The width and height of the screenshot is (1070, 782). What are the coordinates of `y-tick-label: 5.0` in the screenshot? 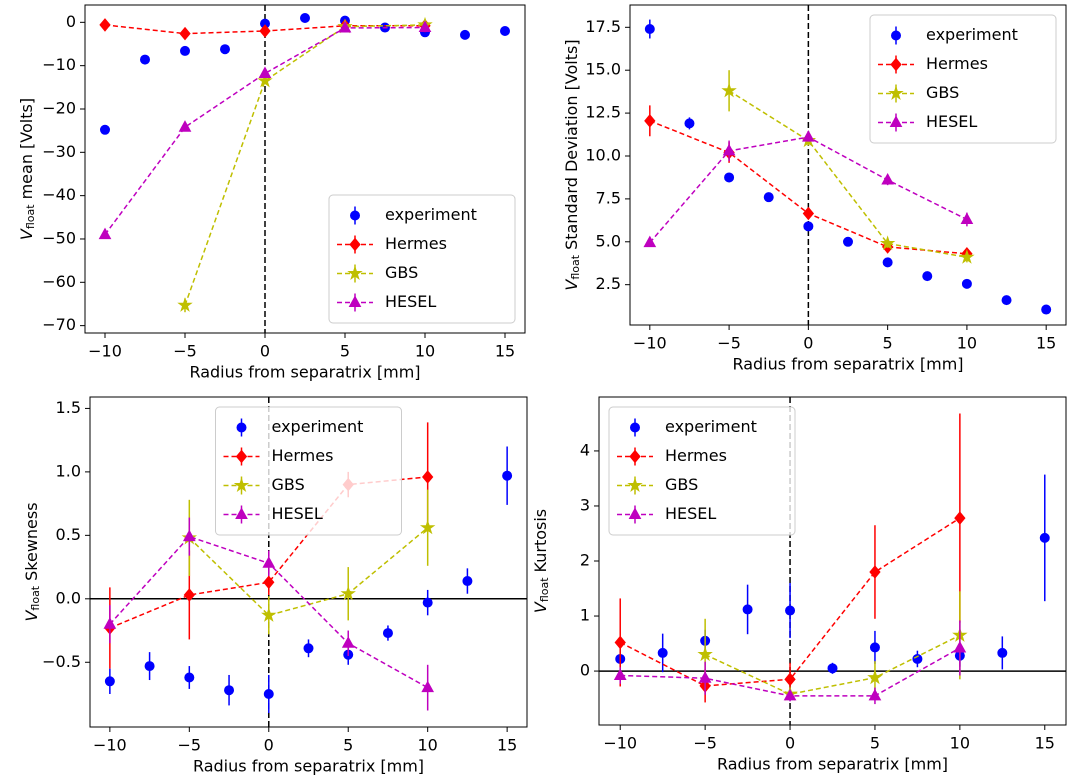 It's located at (608, 240).